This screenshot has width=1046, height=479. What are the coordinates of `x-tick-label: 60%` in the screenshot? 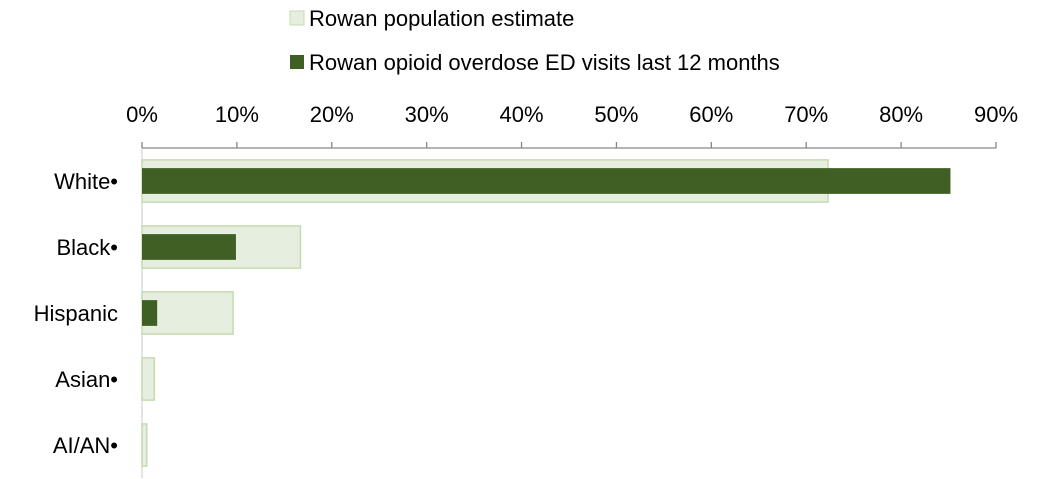 It's located at (711, 114).